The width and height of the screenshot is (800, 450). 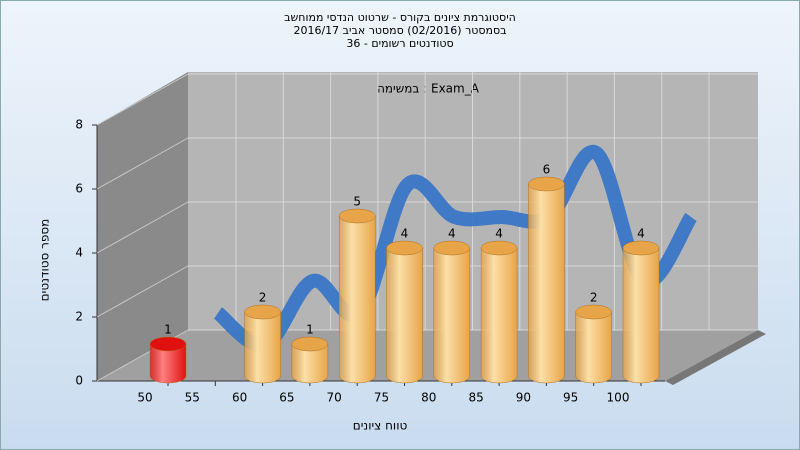 I want to click on title-line: סטודנטים רשומים - 36, so click(x=399, y=43).